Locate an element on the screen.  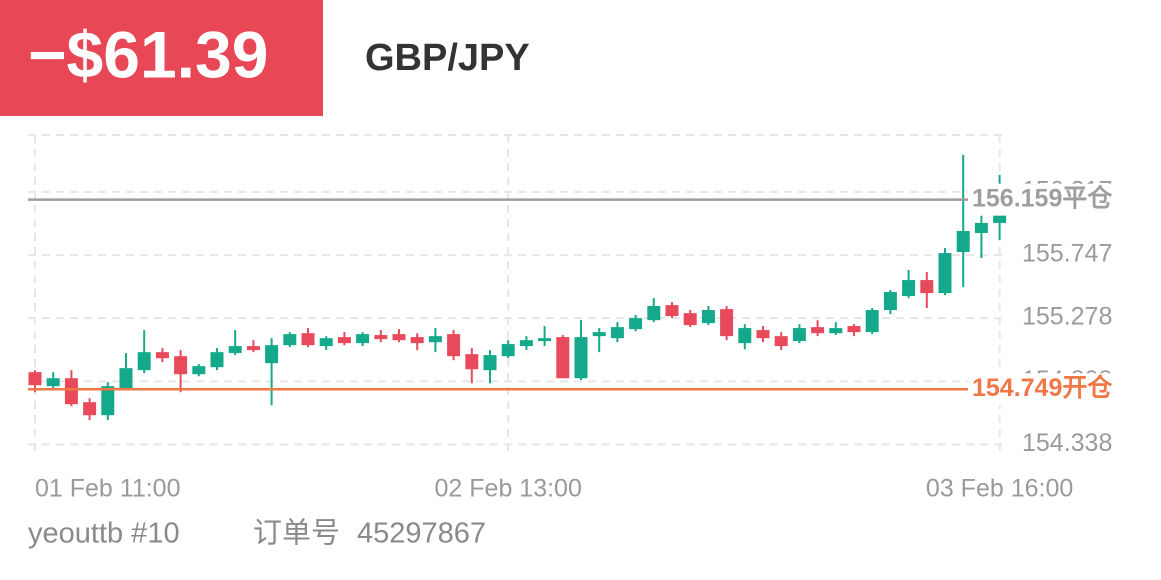
y-tick-label: 154.338 is located at coordinates (1067, 443).